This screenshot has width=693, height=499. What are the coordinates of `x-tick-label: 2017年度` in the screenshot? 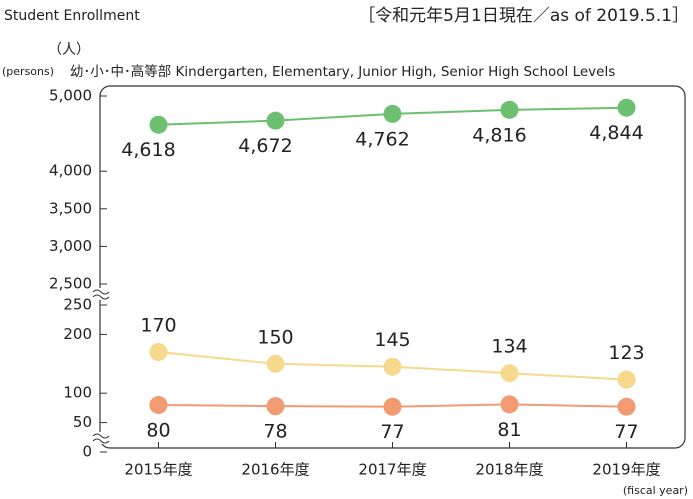 It's located at (392, 470).